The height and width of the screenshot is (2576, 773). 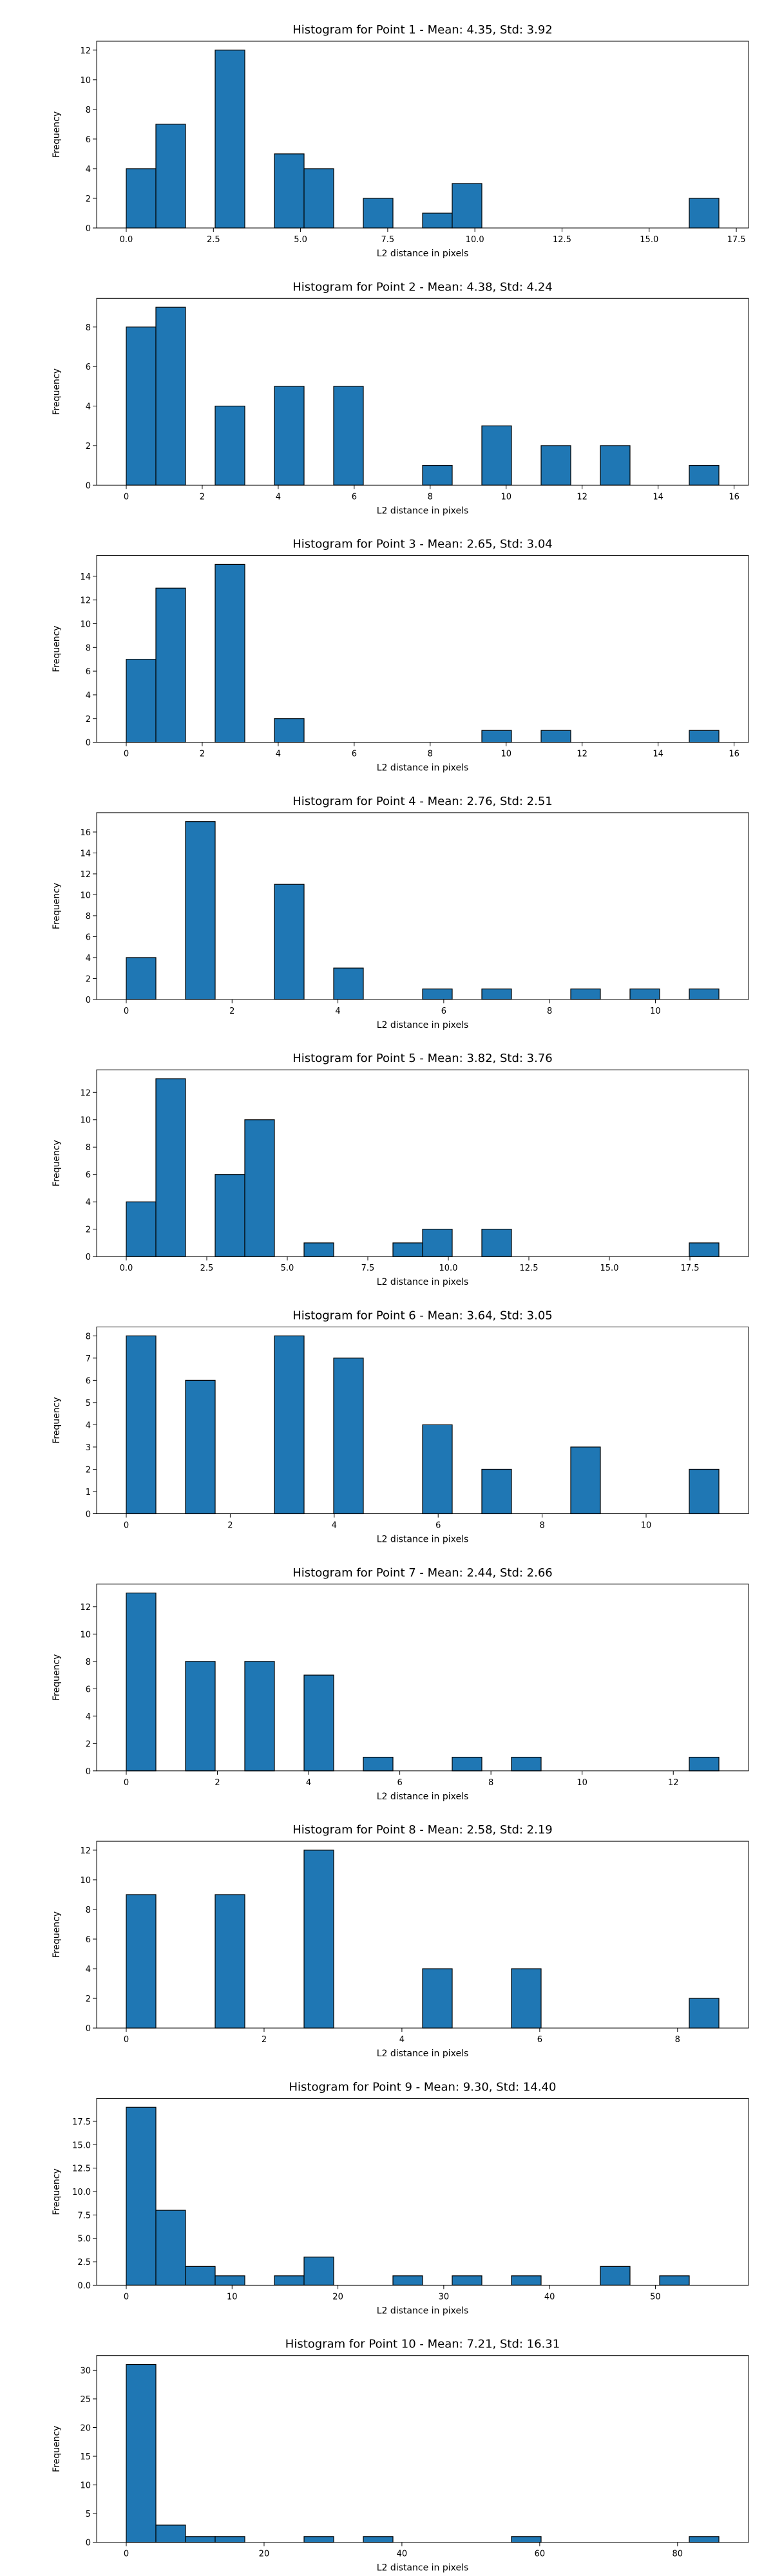 What do you see at coordinates (88, 1203) in the screenshot?
I see `y-tick-label: 4` at bounding box center [88, 1203].